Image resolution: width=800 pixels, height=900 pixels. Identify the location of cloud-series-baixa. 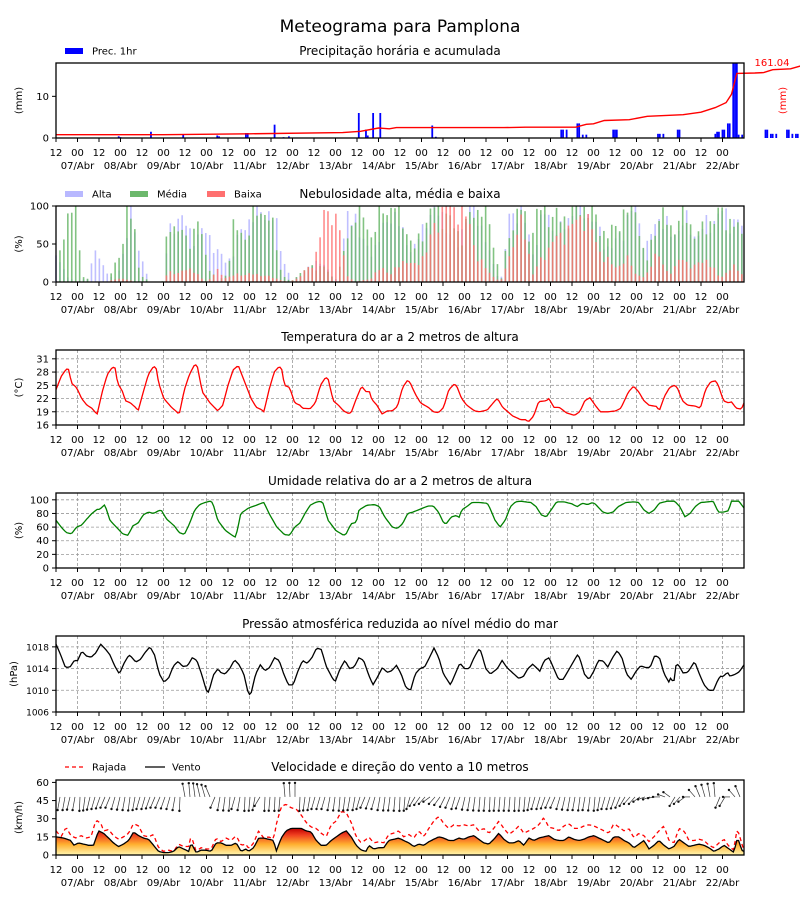
(426, 244).